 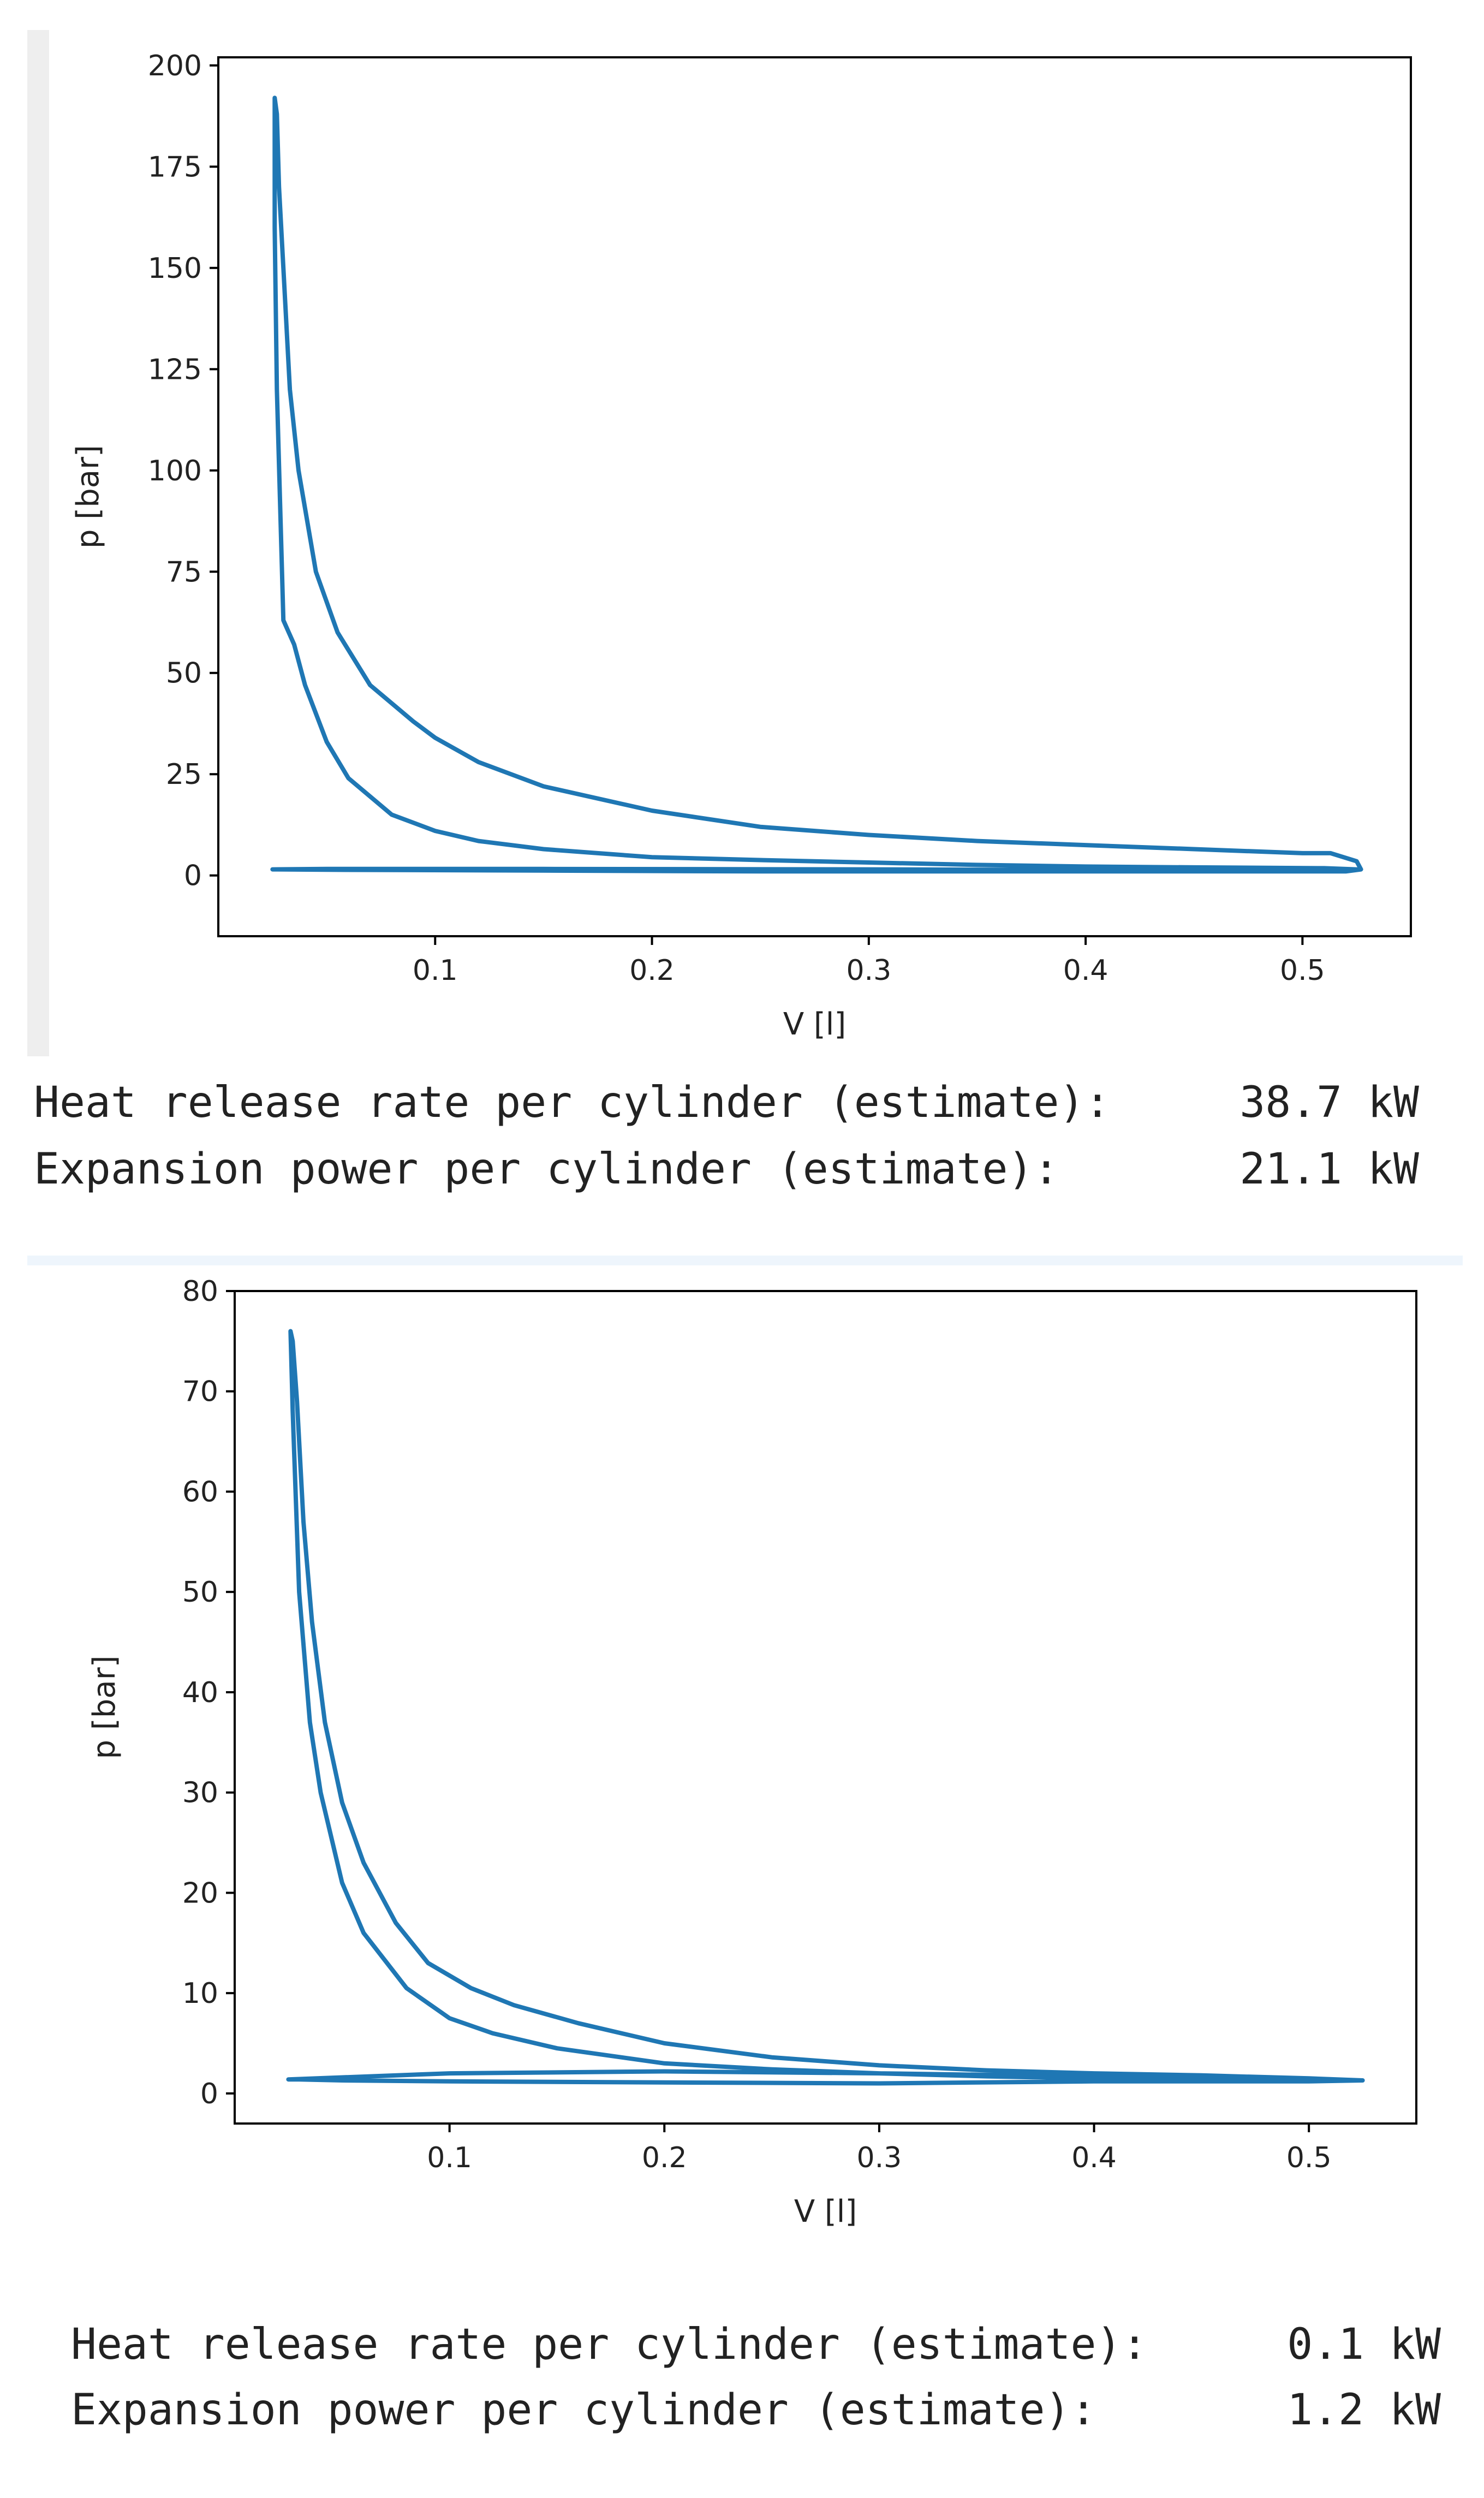 I want to click on y-tick-label: 10, so click(x=200, y=1994).